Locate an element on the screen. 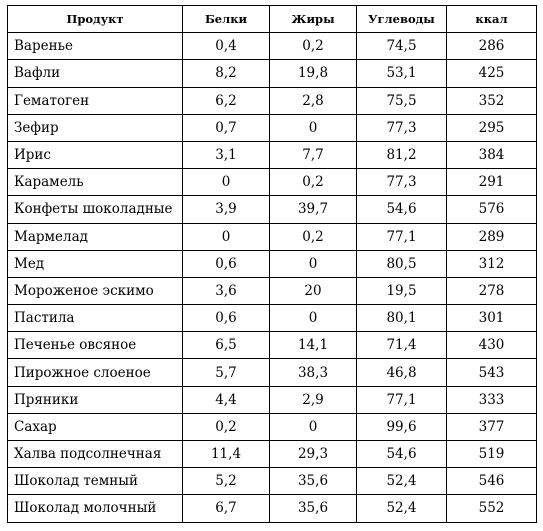 The width and height of the screenshot is (543, 531). table-row: Пряники 4,4 2,9 77,1 333 is located at coordinates (272, 399).